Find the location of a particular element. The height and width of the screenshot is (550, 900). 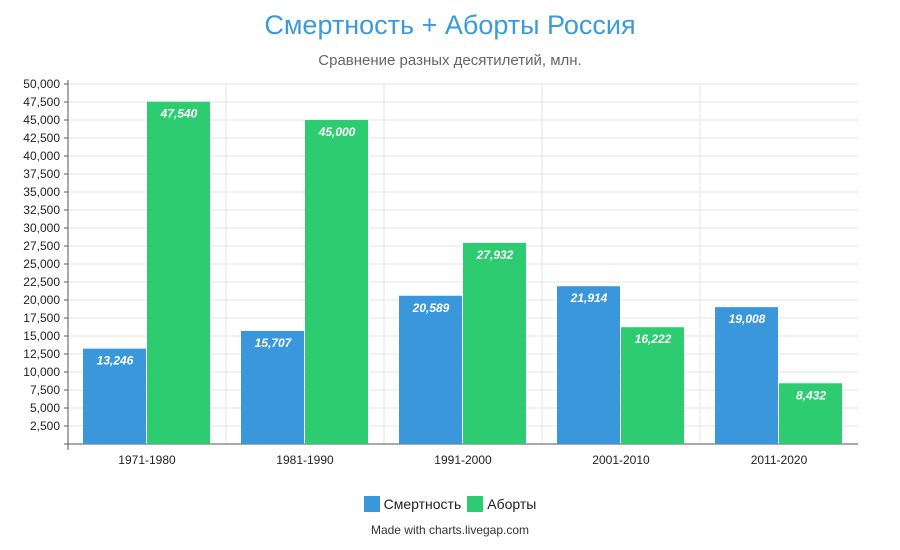

data-label: 47,540 is located at coordinates (179, 114).